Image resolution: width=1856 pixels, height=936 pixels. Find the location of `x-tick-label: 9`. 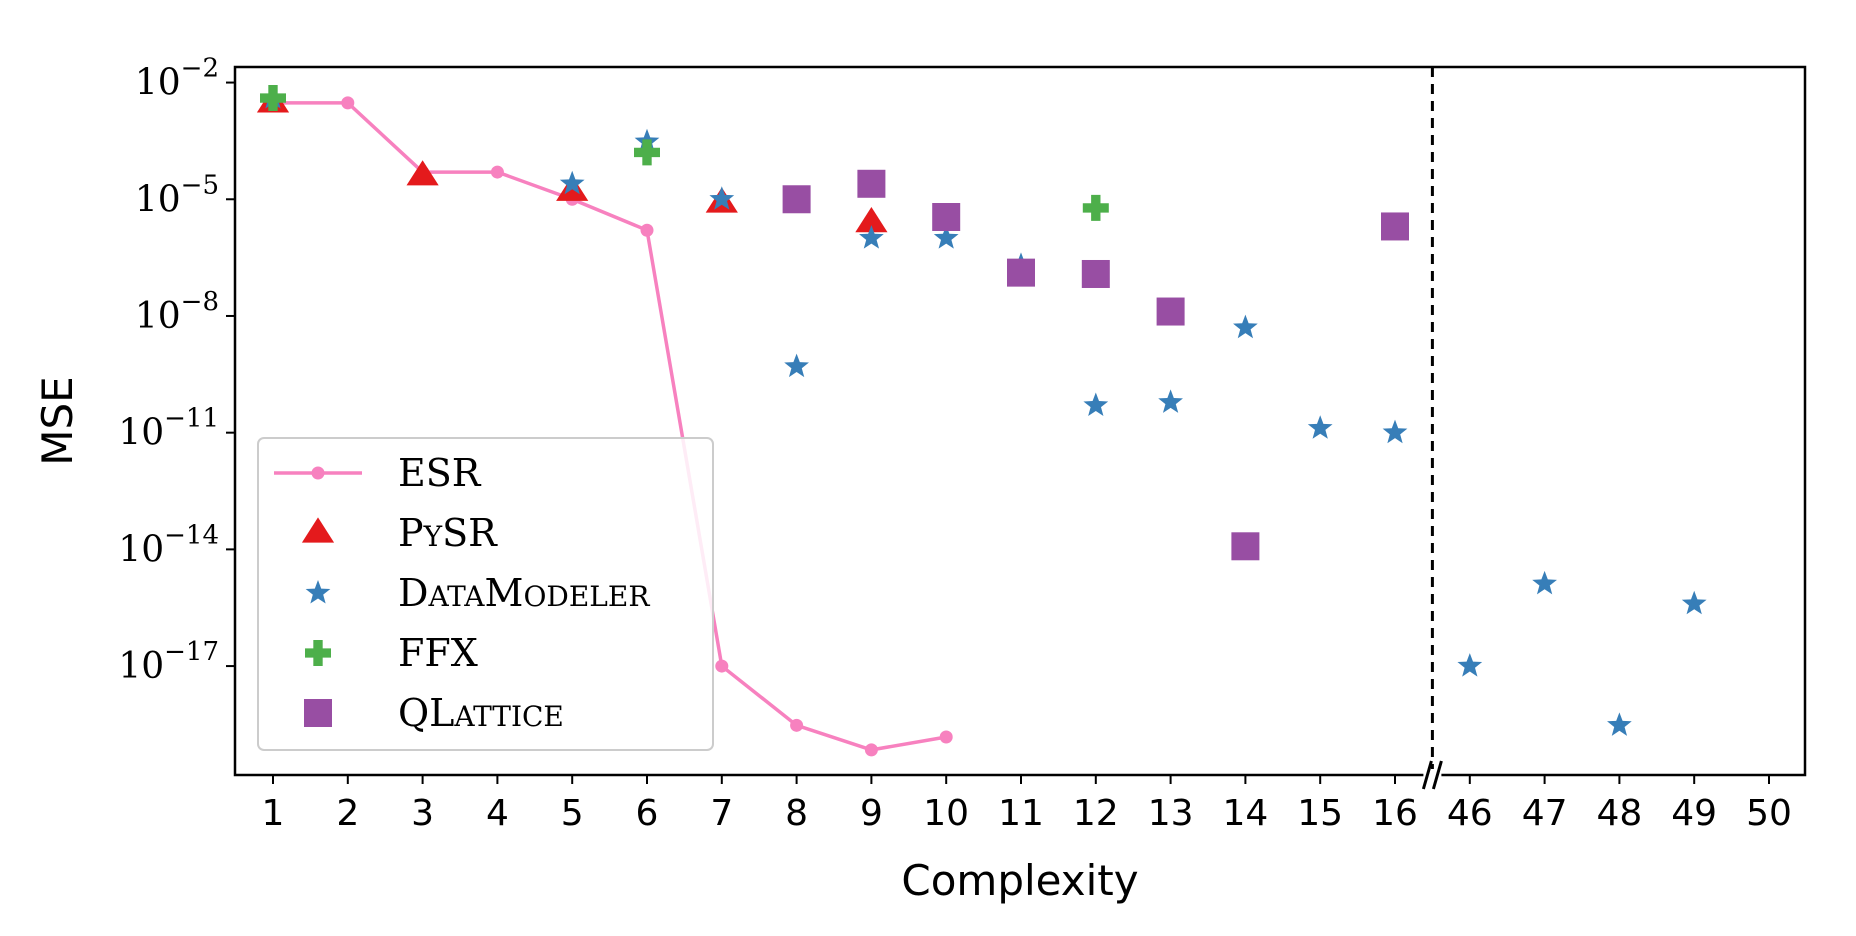

x-tick-label: 9 is located at coordinates (871, 813).